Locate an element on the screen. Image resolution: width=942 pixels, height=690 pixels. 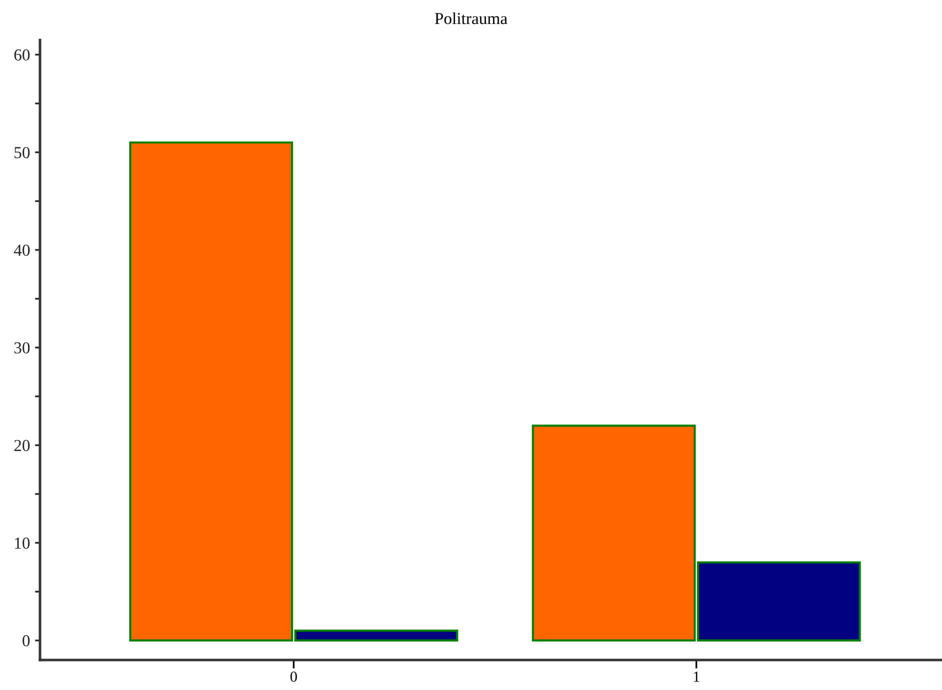
y-tick-label: 60 is located at coordinates (22, 55).